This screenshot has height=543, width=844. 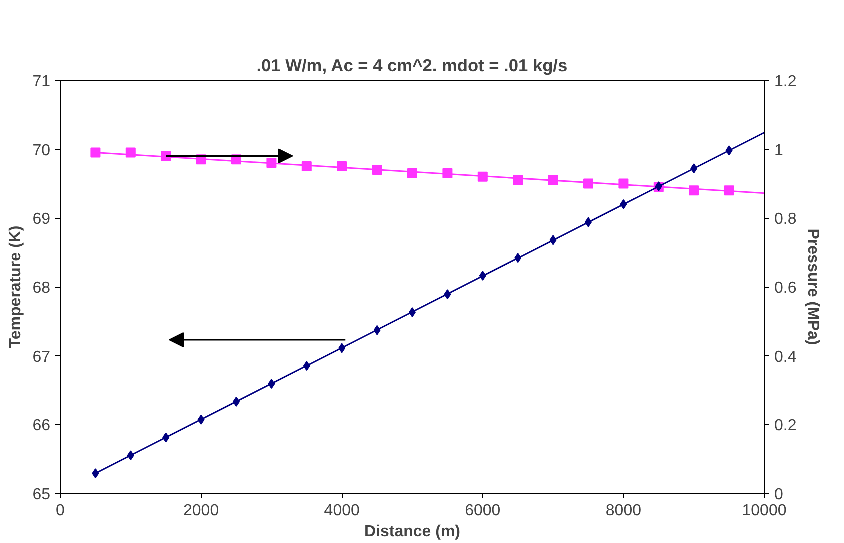 I want to click on x-tick-label: 0, so click(x=61, y=511).